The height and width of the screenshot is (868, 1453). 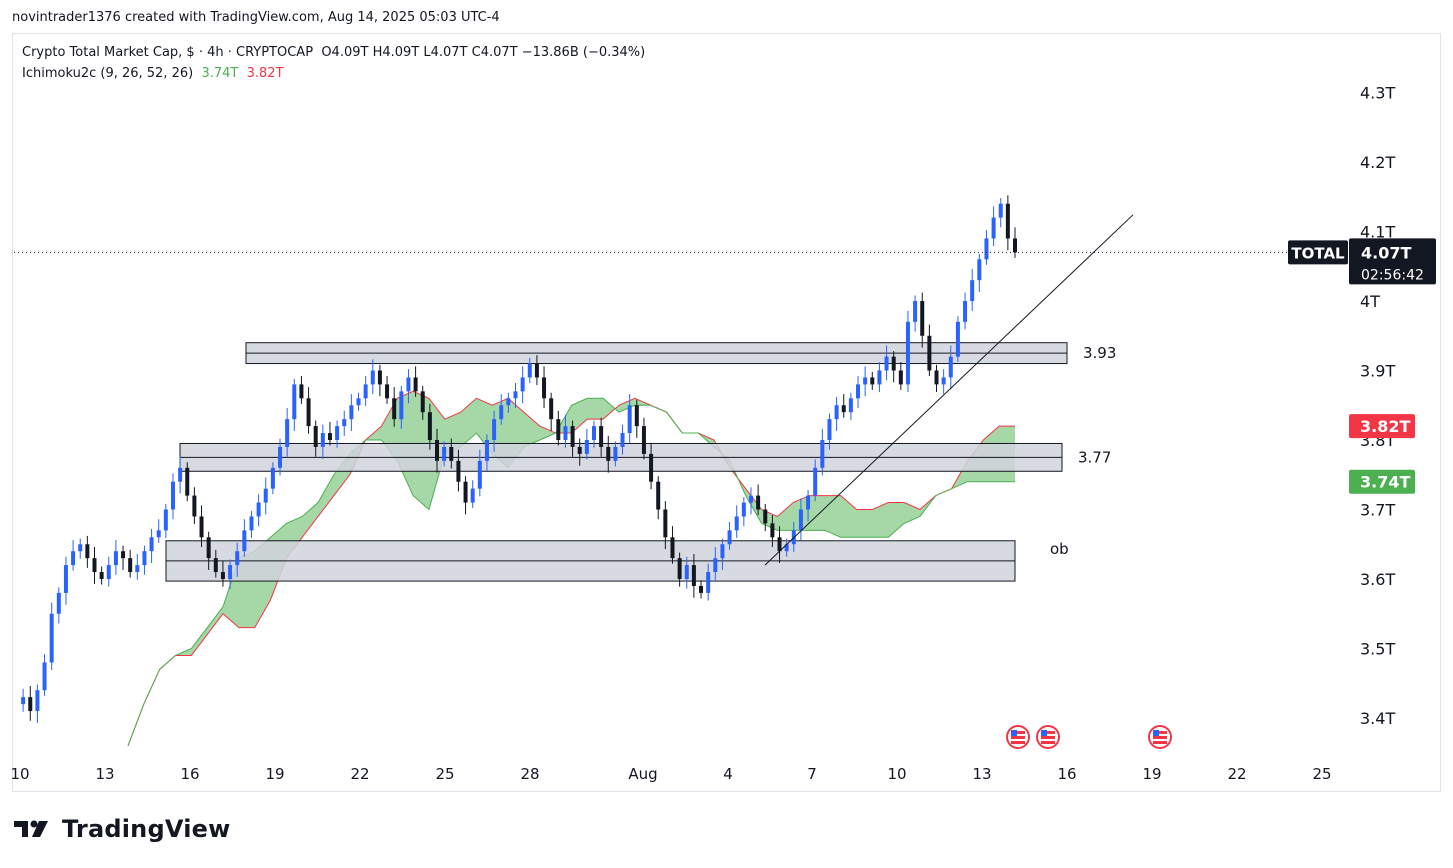 What do you see at coordinates (1318, 253) in the screenshot?
I see `symbol-badge-label: TOTAL` at bounding box center [1318, 253].